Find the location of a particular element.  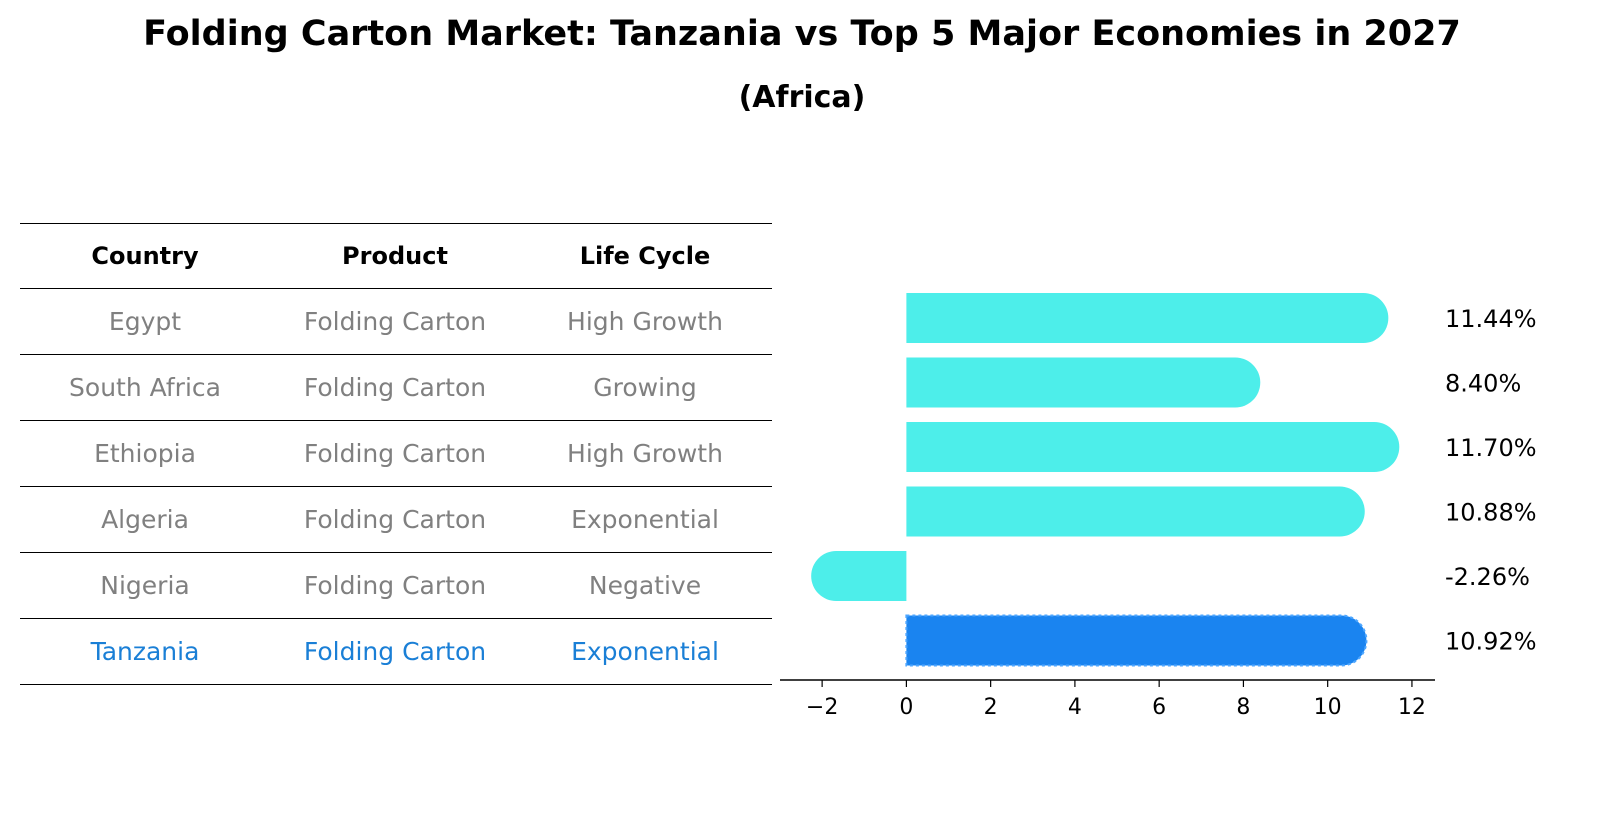

chart-subtitle: (Africa) is located at coordinates (802, 97).